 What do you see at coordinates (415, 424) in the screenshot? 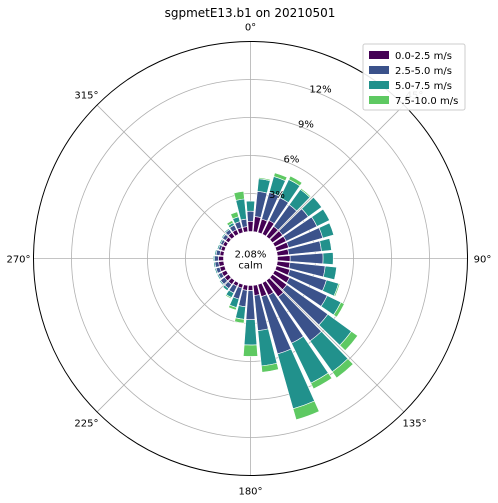
I see `angle-tick-label-3: 135°` at bounding box center [415, 424].